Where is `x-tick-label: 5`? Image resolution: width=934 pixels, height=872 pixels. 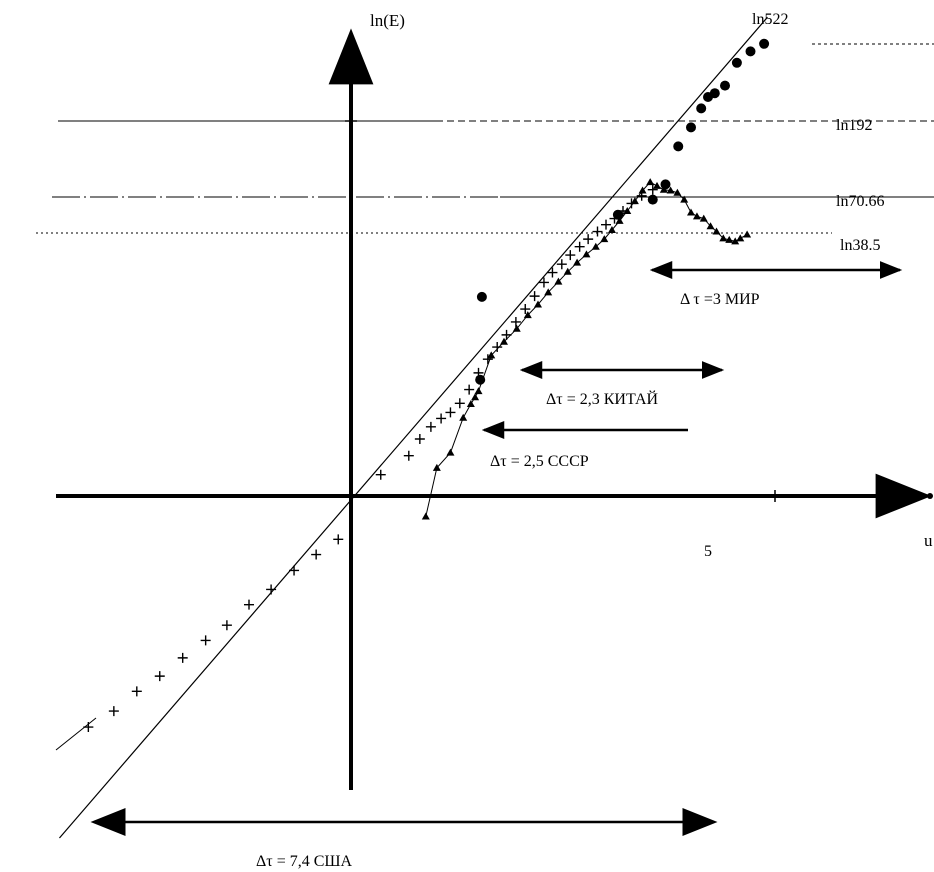 x-tick-label: 5 is located at coordinates (708, 551).